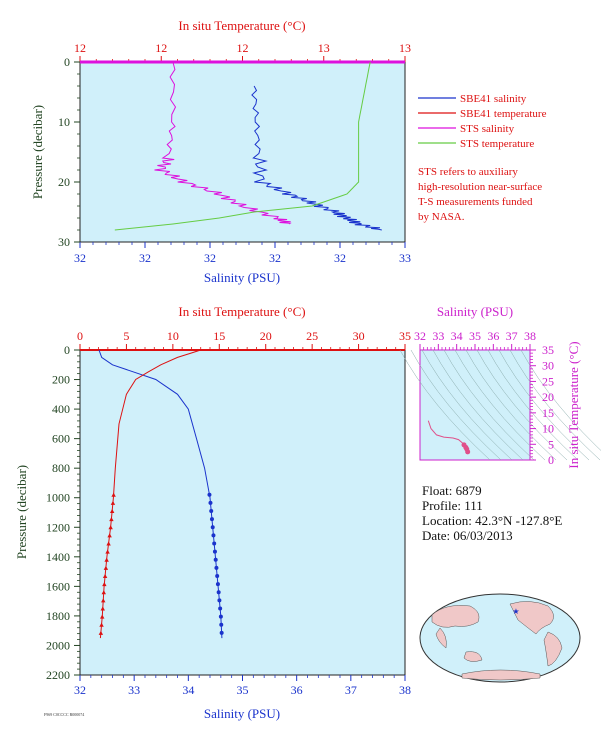 This screenshot has height=736, width=601. Describe the element at coordinates (553, 649) in the screenshot. I see `map-land-south-america` at that location.